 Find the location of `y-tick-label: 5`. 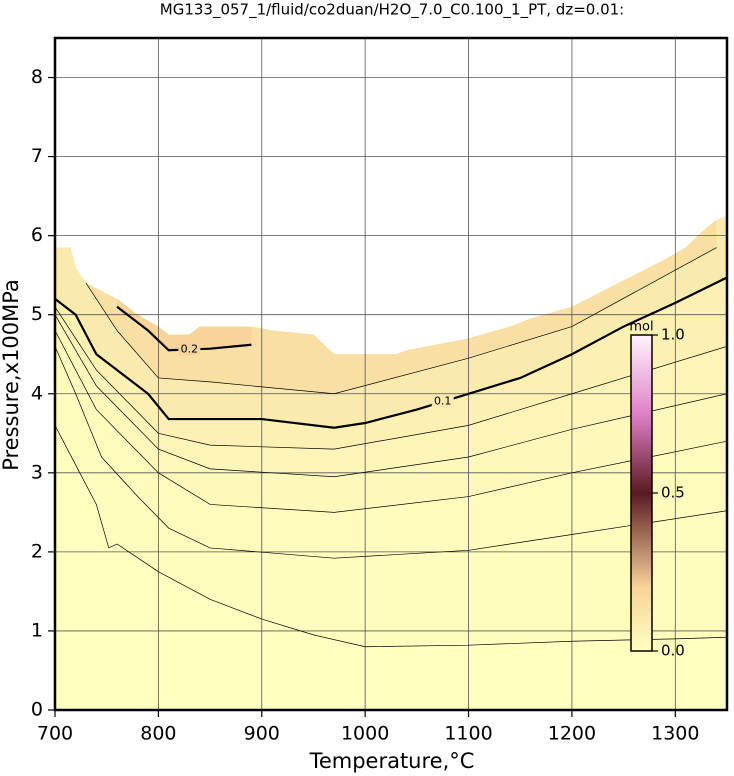

y-tick-label: 5 is located at coordinates (37, 314).